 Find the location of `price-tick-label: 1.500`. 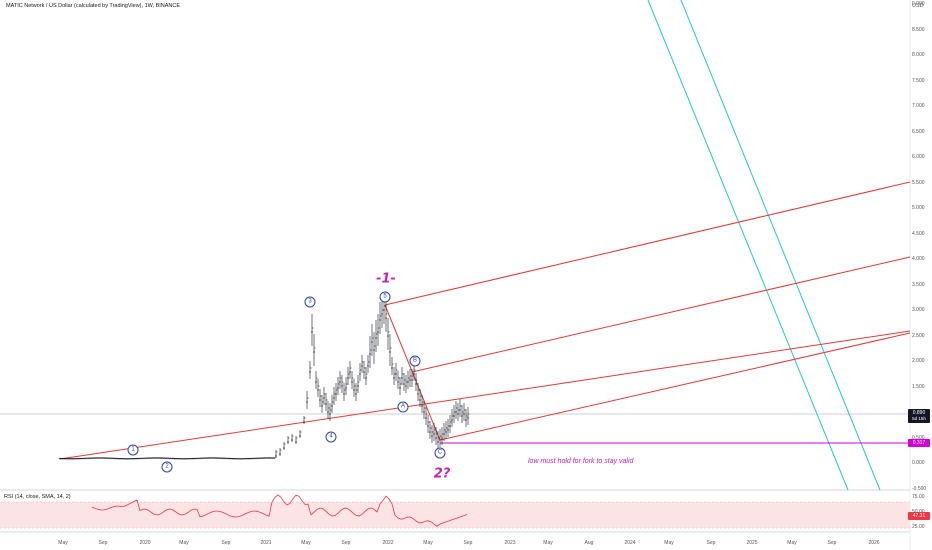

price-tick-label: 1.500 is located at coordinates (918, 386).